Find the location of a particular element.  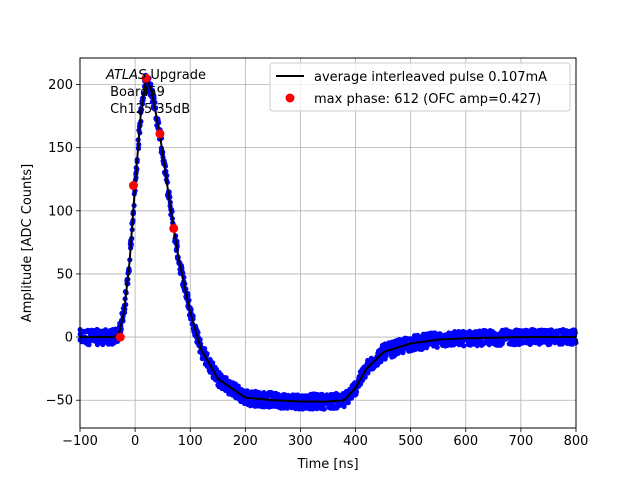

x-tick-label: 800 is located at coordinates (576, 441).